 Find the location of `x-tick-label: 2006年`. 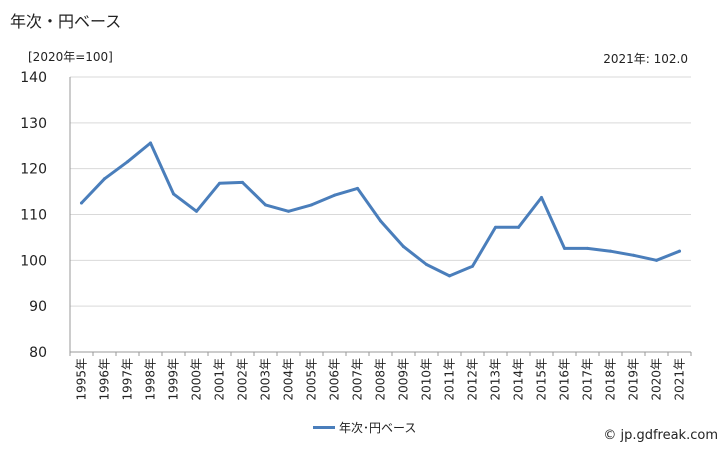

x-tick-label: 2006年 is located at coordinates (335, 379).